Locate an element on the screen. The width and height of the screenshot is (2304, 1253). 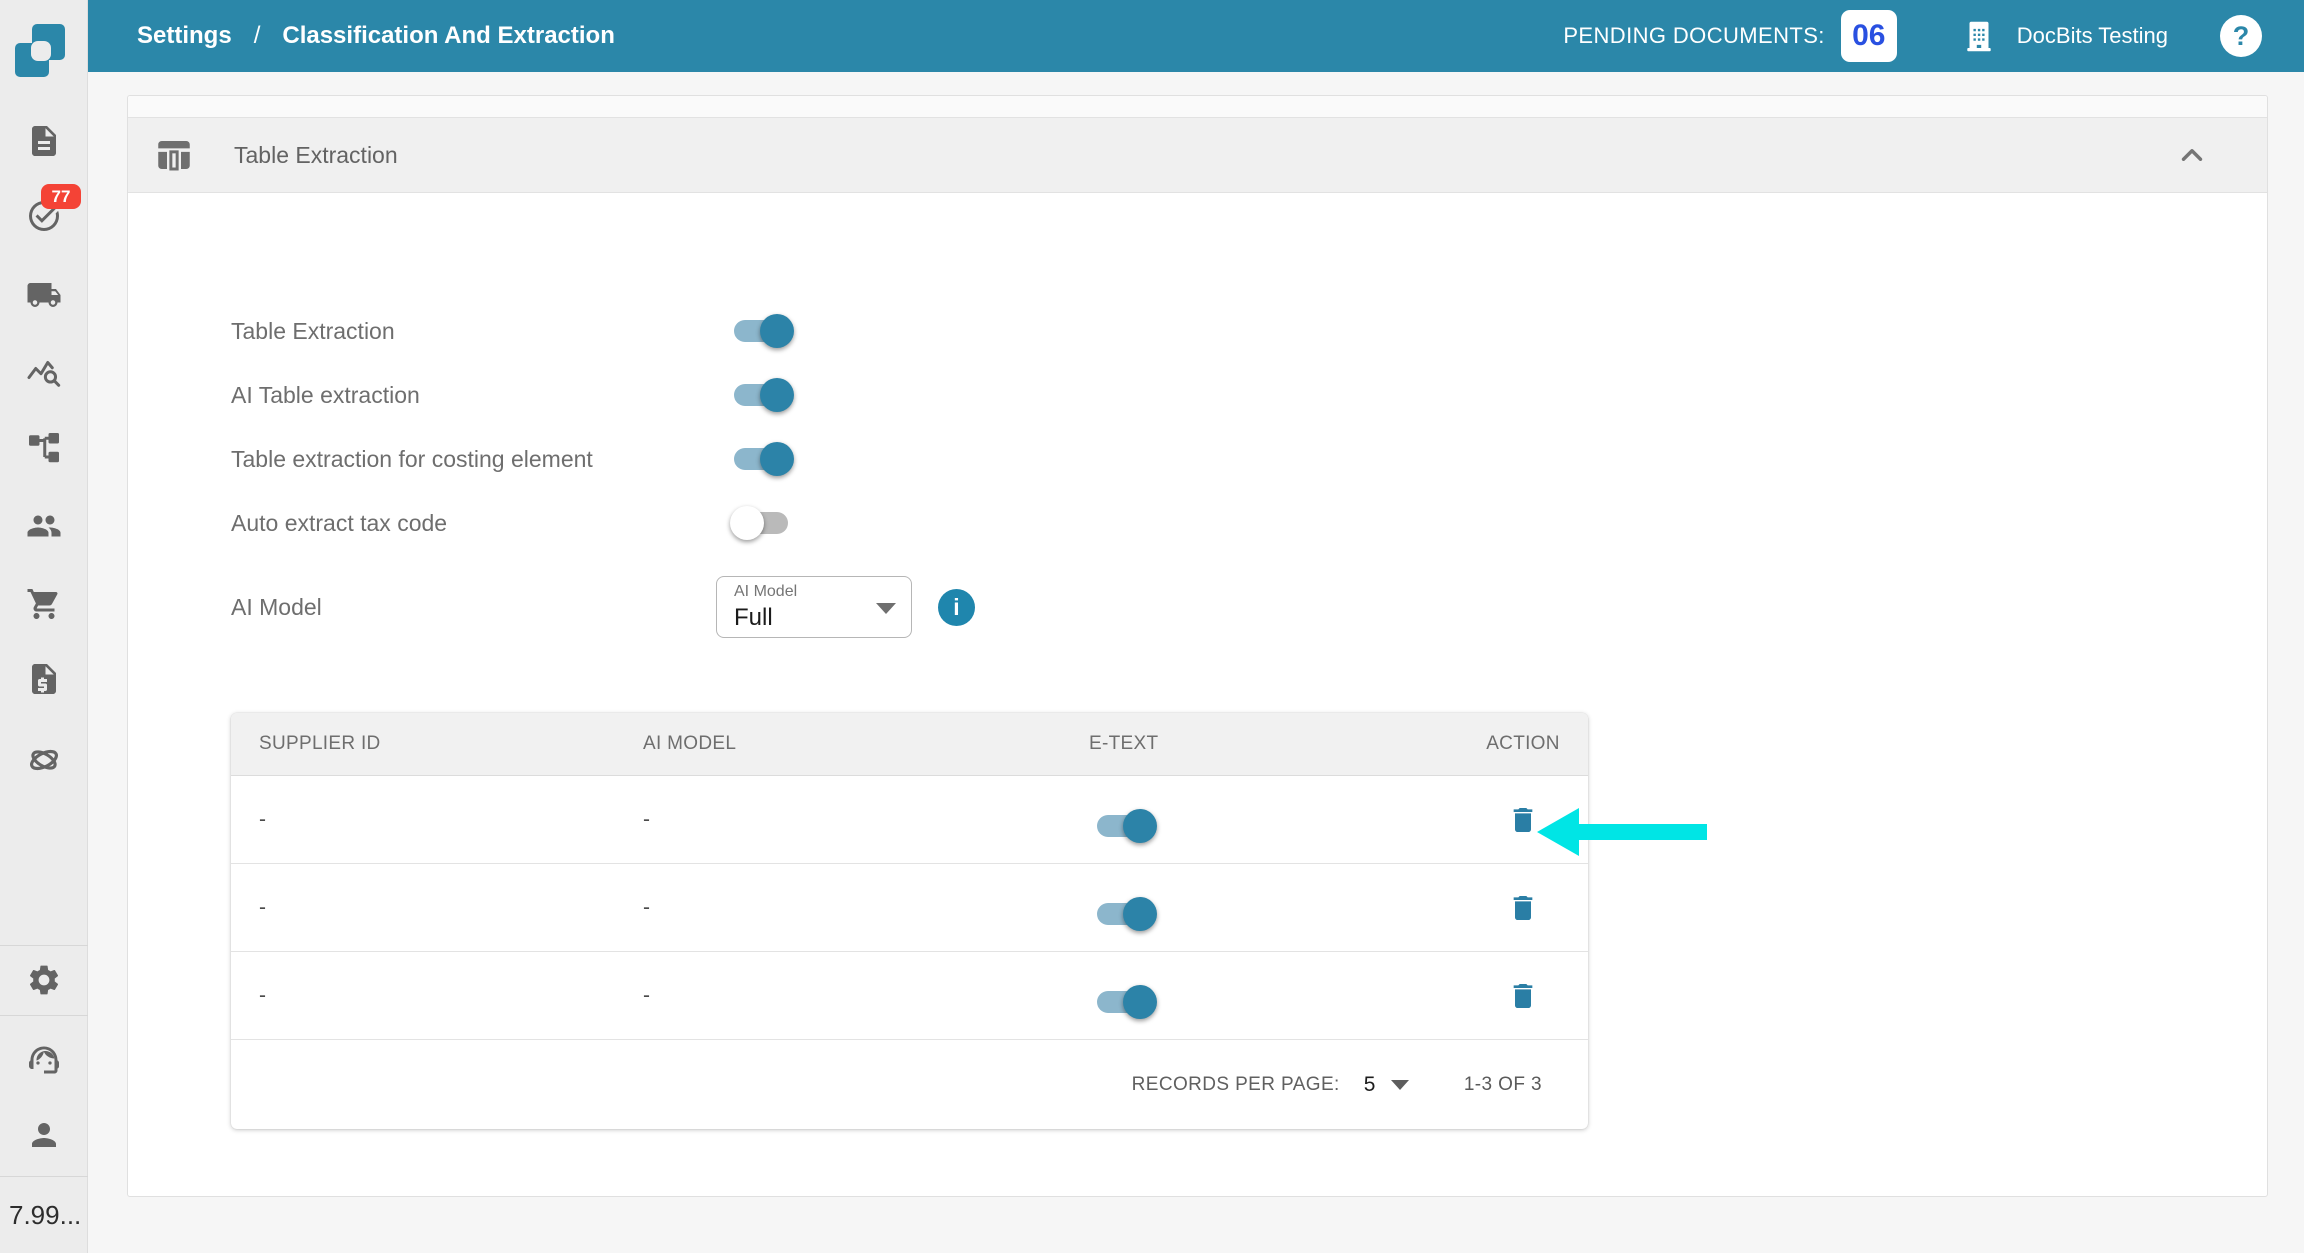
gear-icon is located at coordinates (44, 980).